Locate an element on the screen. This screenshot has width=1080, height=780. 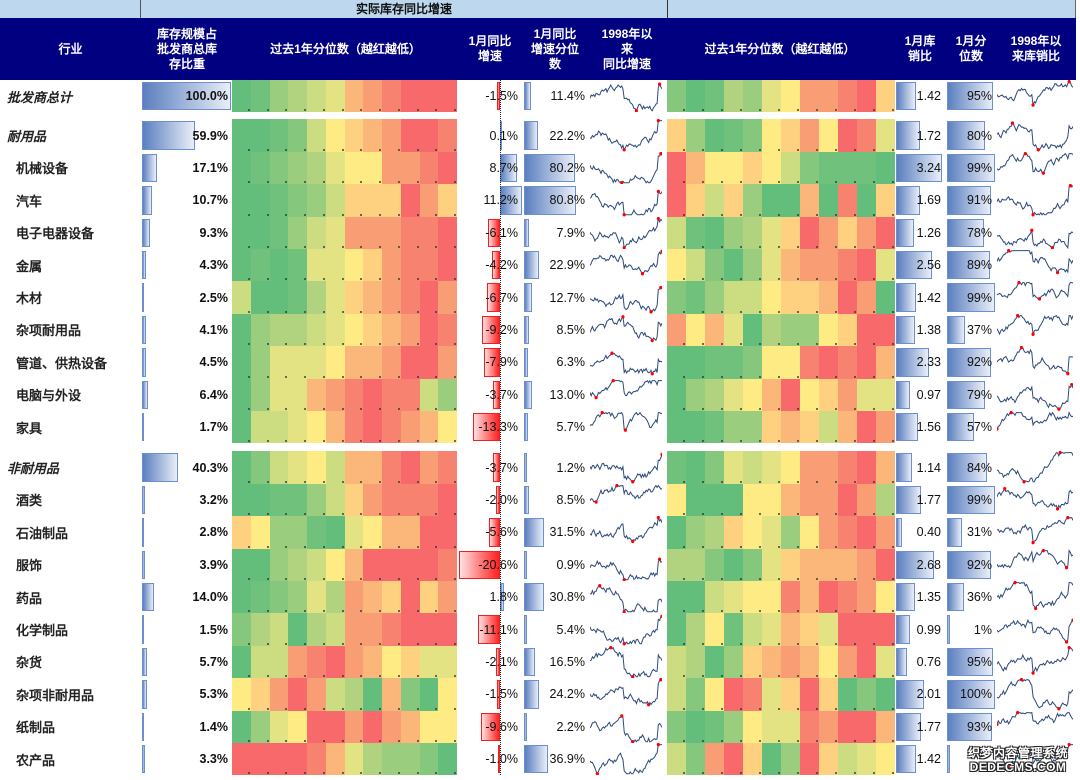
weight-cell: 17.1% is located at coordinates (186, 168).